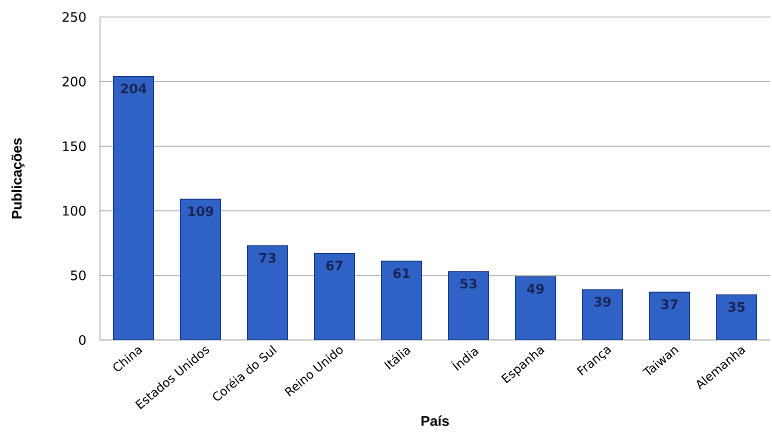 The width and height of the screenshot is (772, 438). What do you see at coordinates (82, 340) in the screenshot?
I see `y-tick-label: 0` at bounding box center [82, 340].